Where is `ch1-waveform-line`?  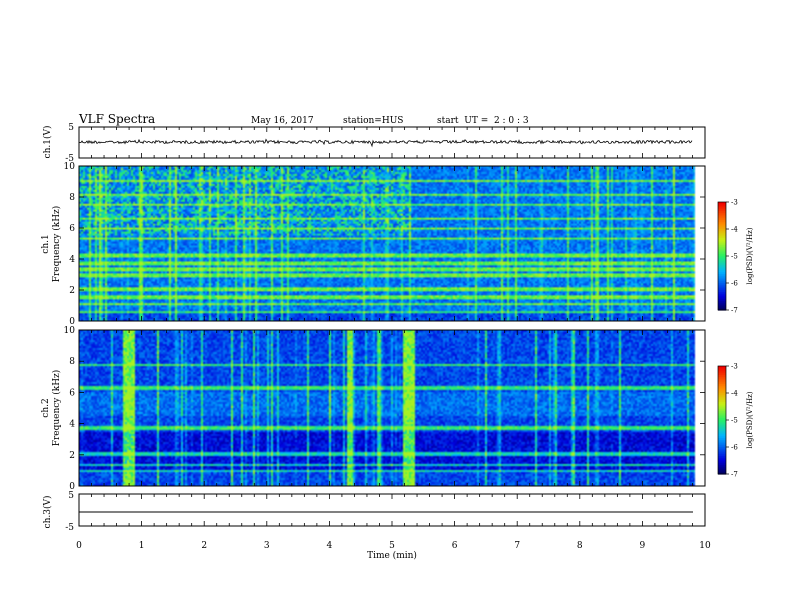
ch1-waveform-line is located at coordinates (385, 143).